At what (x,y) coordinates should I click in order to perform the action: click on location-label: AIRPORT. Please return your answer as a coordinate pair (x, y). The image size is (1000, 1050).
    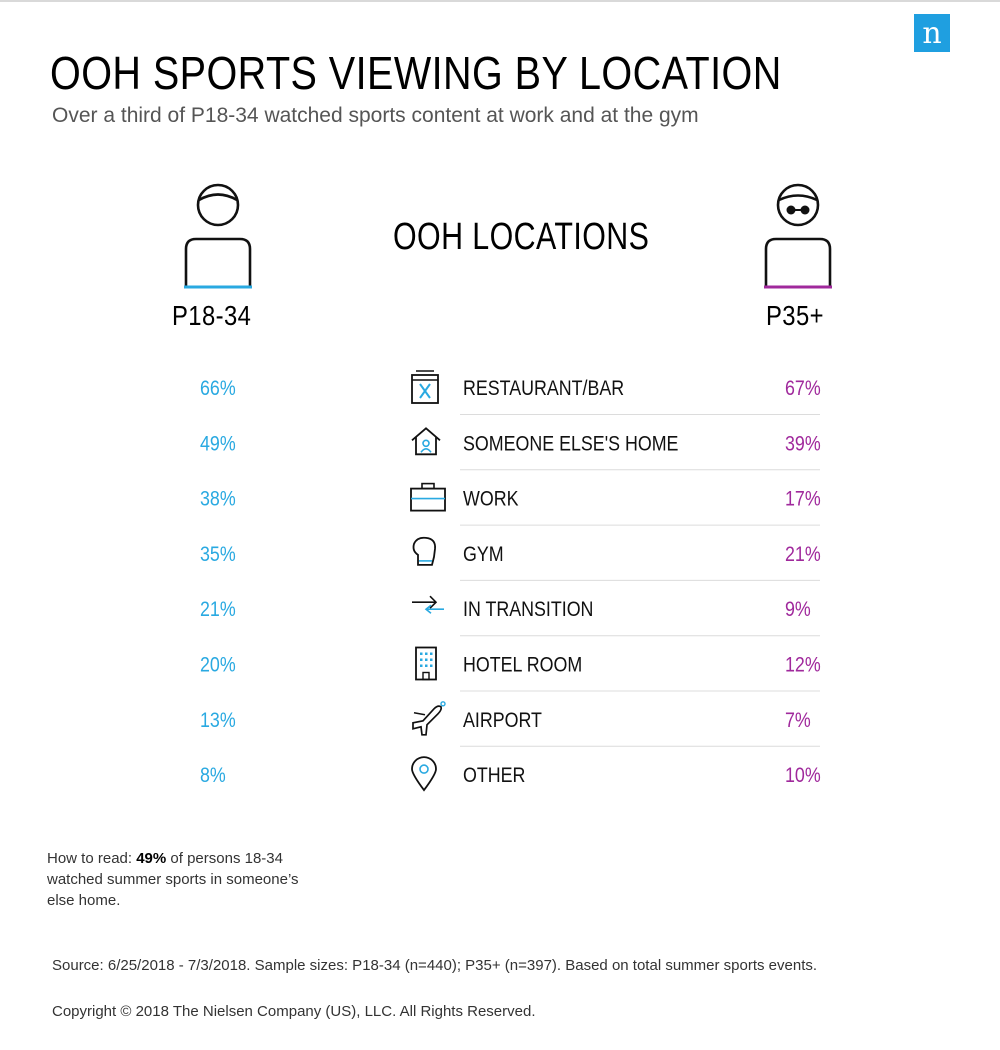
    Looking at the image, I should click on (502, 720).